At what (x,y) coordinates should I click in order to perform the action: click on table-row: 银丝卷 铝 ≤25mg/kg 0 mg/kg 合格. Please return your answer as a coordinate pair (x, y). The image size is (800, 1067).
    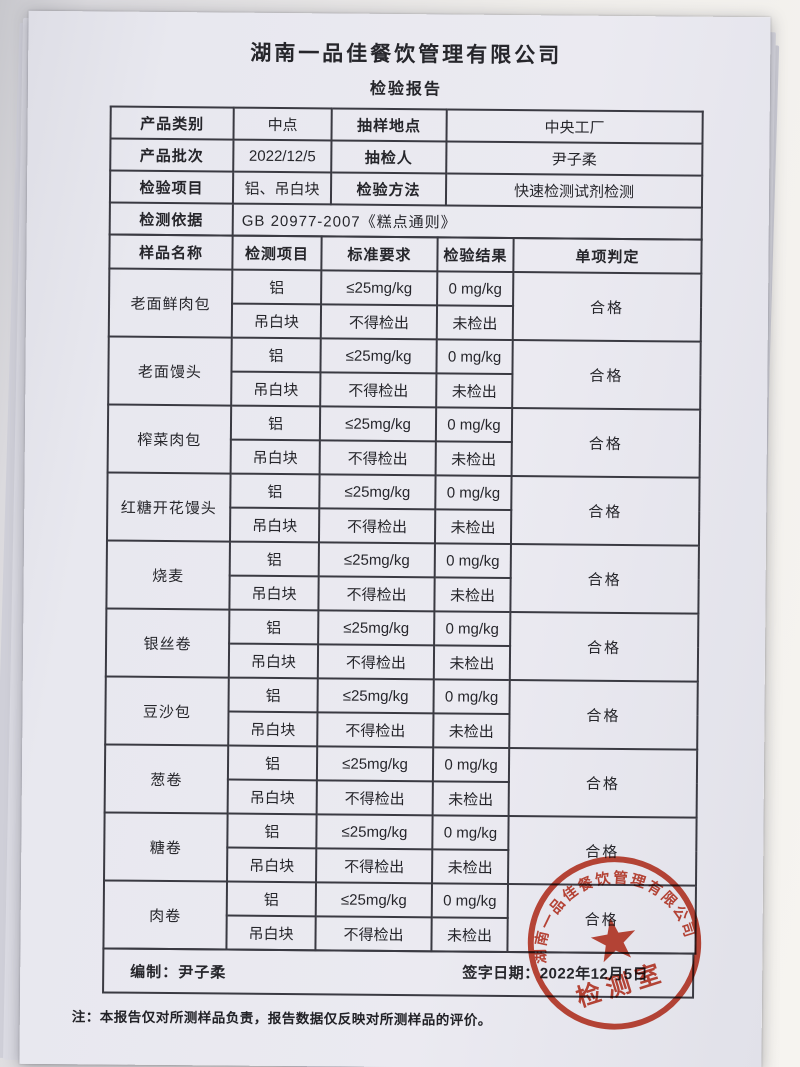
    Looking at the image, I should click on (402, 645).